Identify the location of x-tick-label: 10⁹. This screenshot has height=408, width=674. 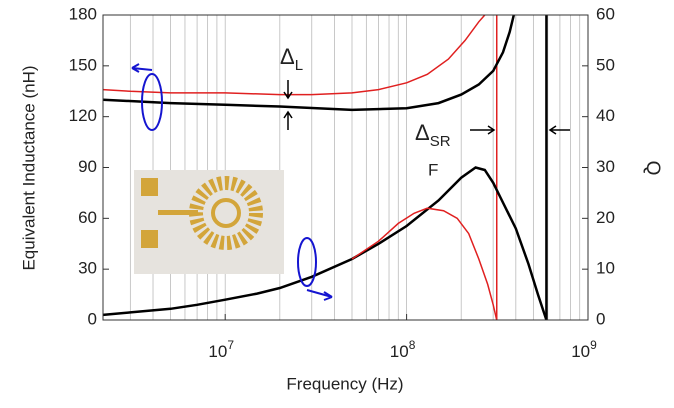
(584, 349).